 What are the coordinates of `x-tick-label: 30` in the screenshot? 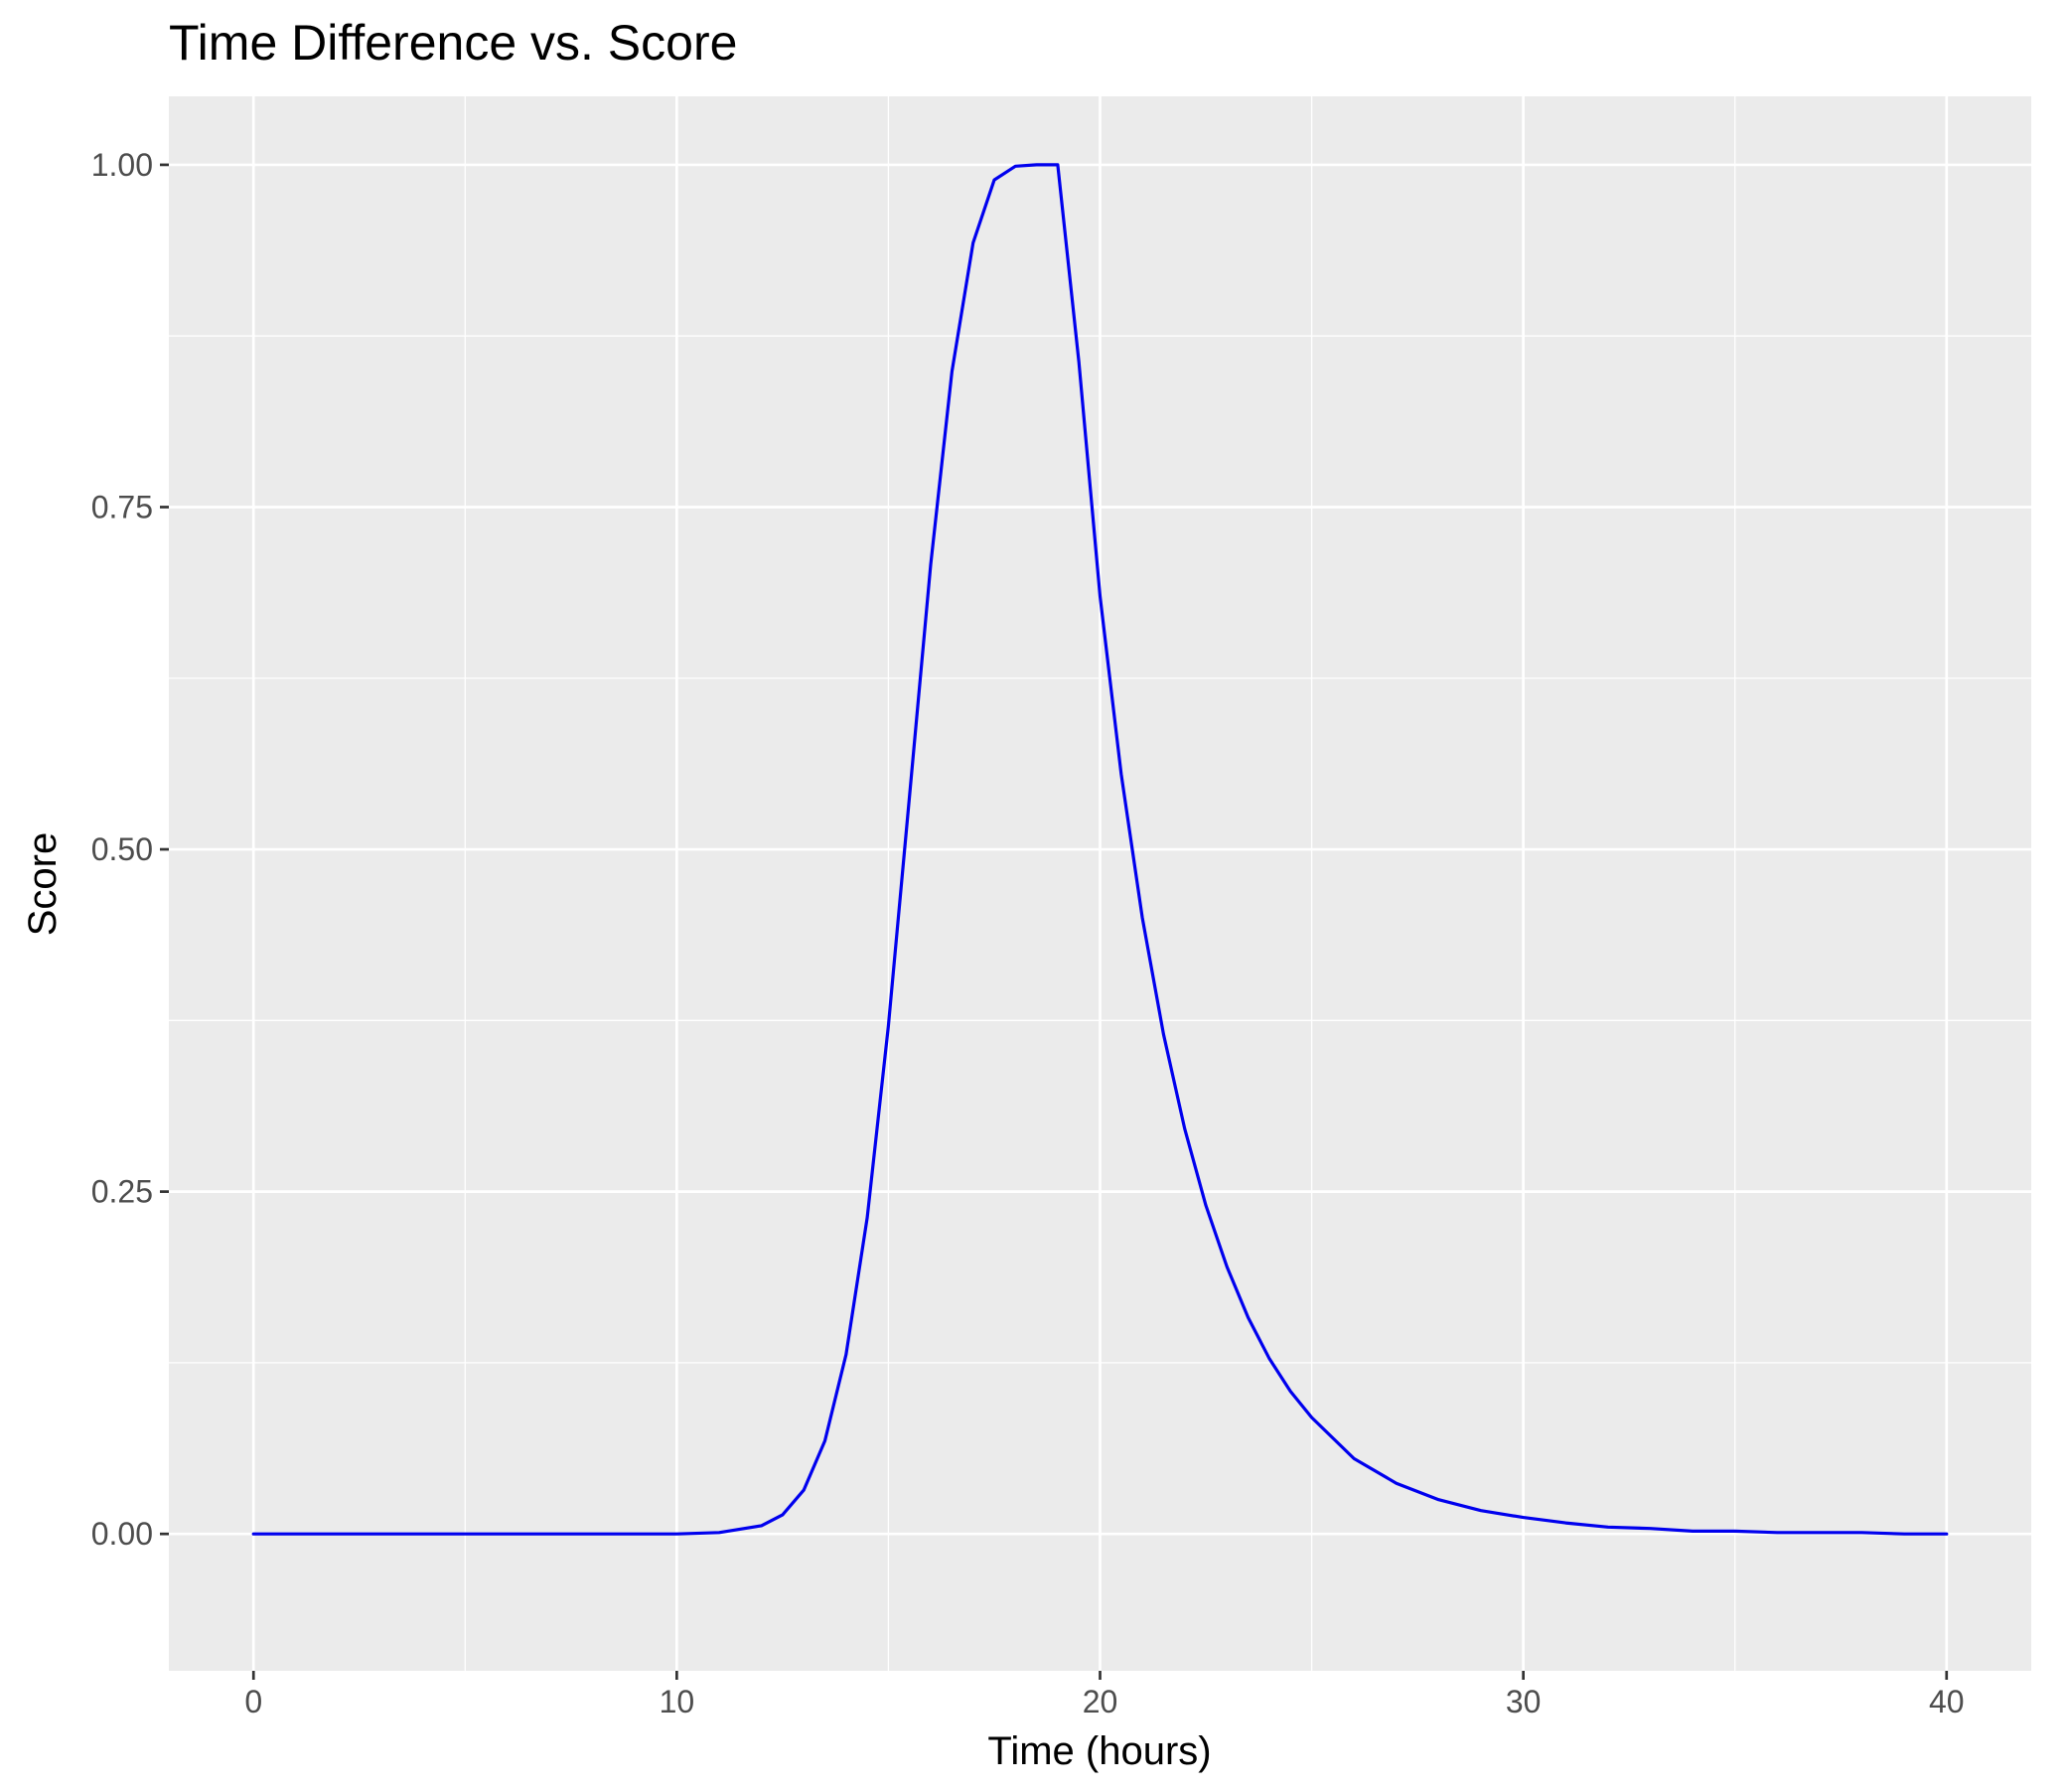 It's located at (1524, 1702).